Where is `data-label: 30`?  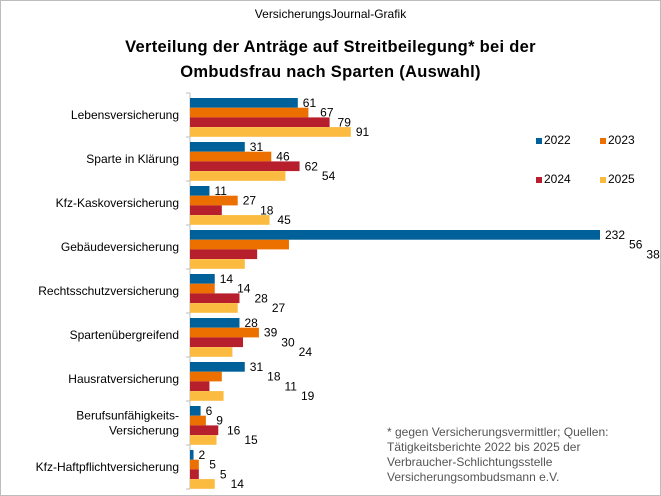 data-label: 30 is located at coordinates (288, 342).